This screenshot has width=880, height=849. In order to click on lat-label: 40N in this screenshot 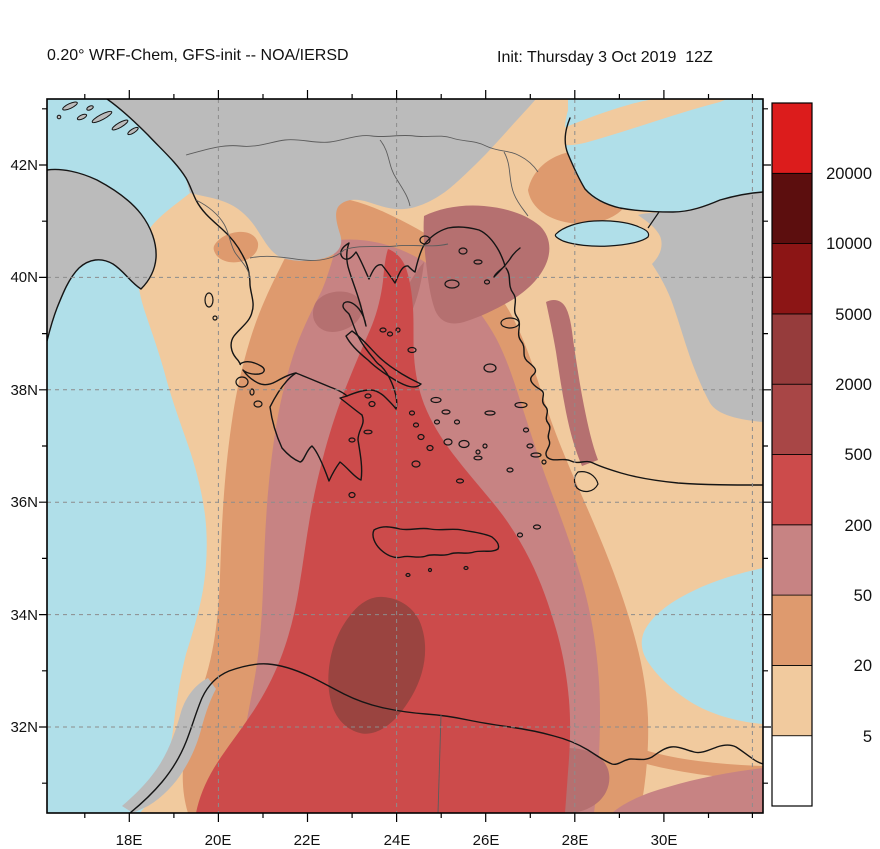, I will do `click(24, 277)`.